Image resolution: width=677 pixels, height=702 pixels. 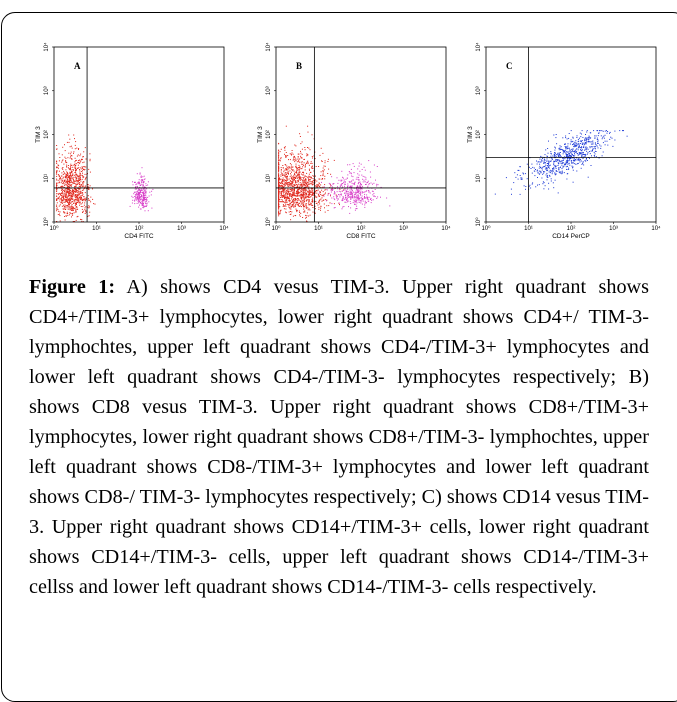 I want to click on cell-events, so click(x=561, y=162).